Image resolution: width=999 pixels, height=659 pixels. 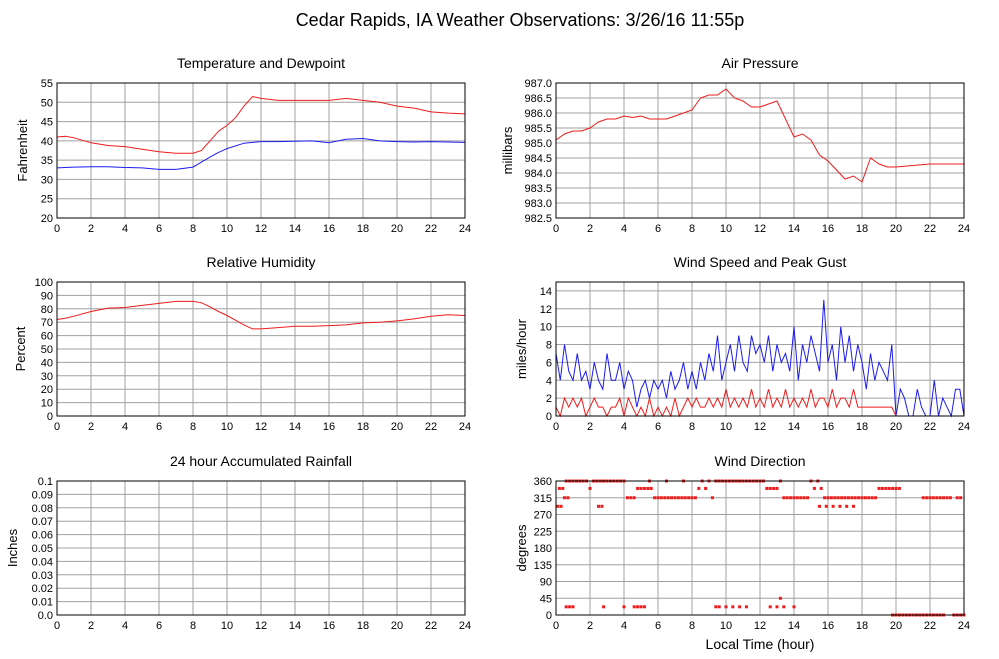 I want to click on pressure-x-tick-label: 0, so click(x=556, y=229).